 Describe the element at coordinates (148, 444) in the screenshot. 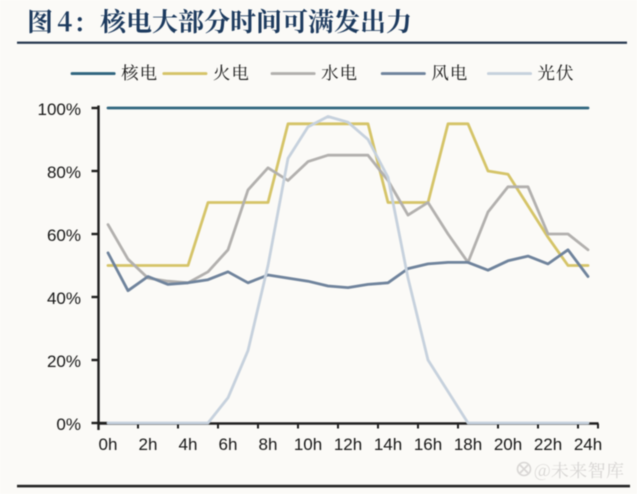

I see `svg-text: 2h` at that location.